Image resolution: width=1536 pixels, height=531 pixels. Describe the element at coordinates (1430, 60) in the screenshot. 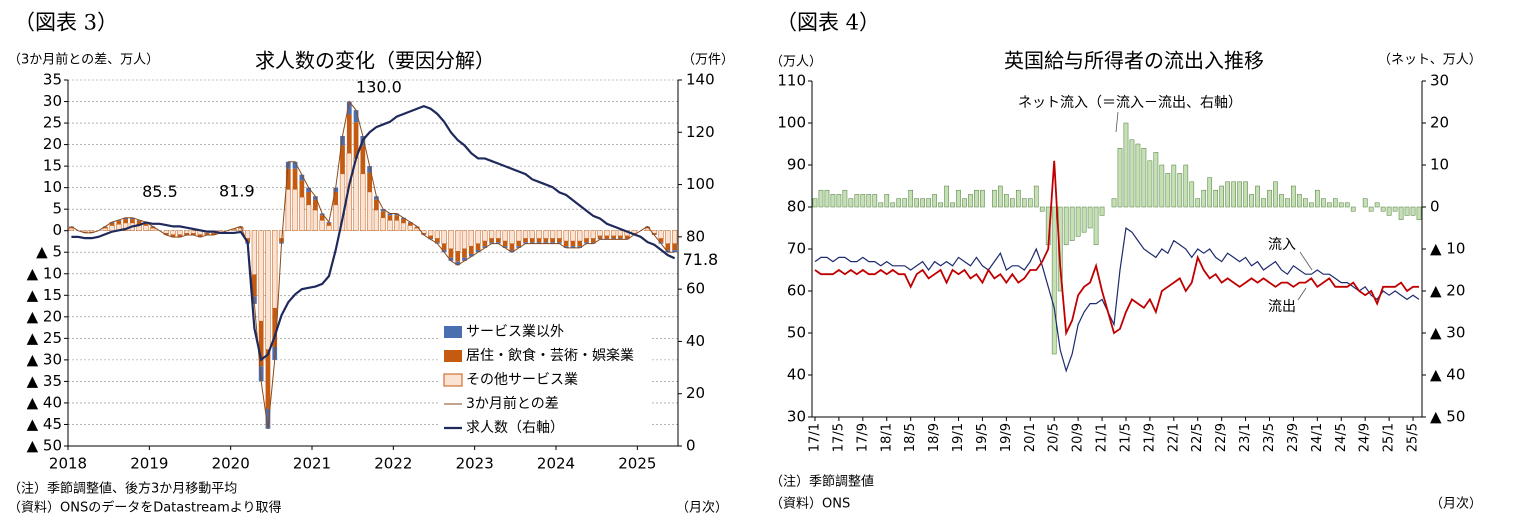

I see `y2-axis-label: （ネット、万人）` at that location.